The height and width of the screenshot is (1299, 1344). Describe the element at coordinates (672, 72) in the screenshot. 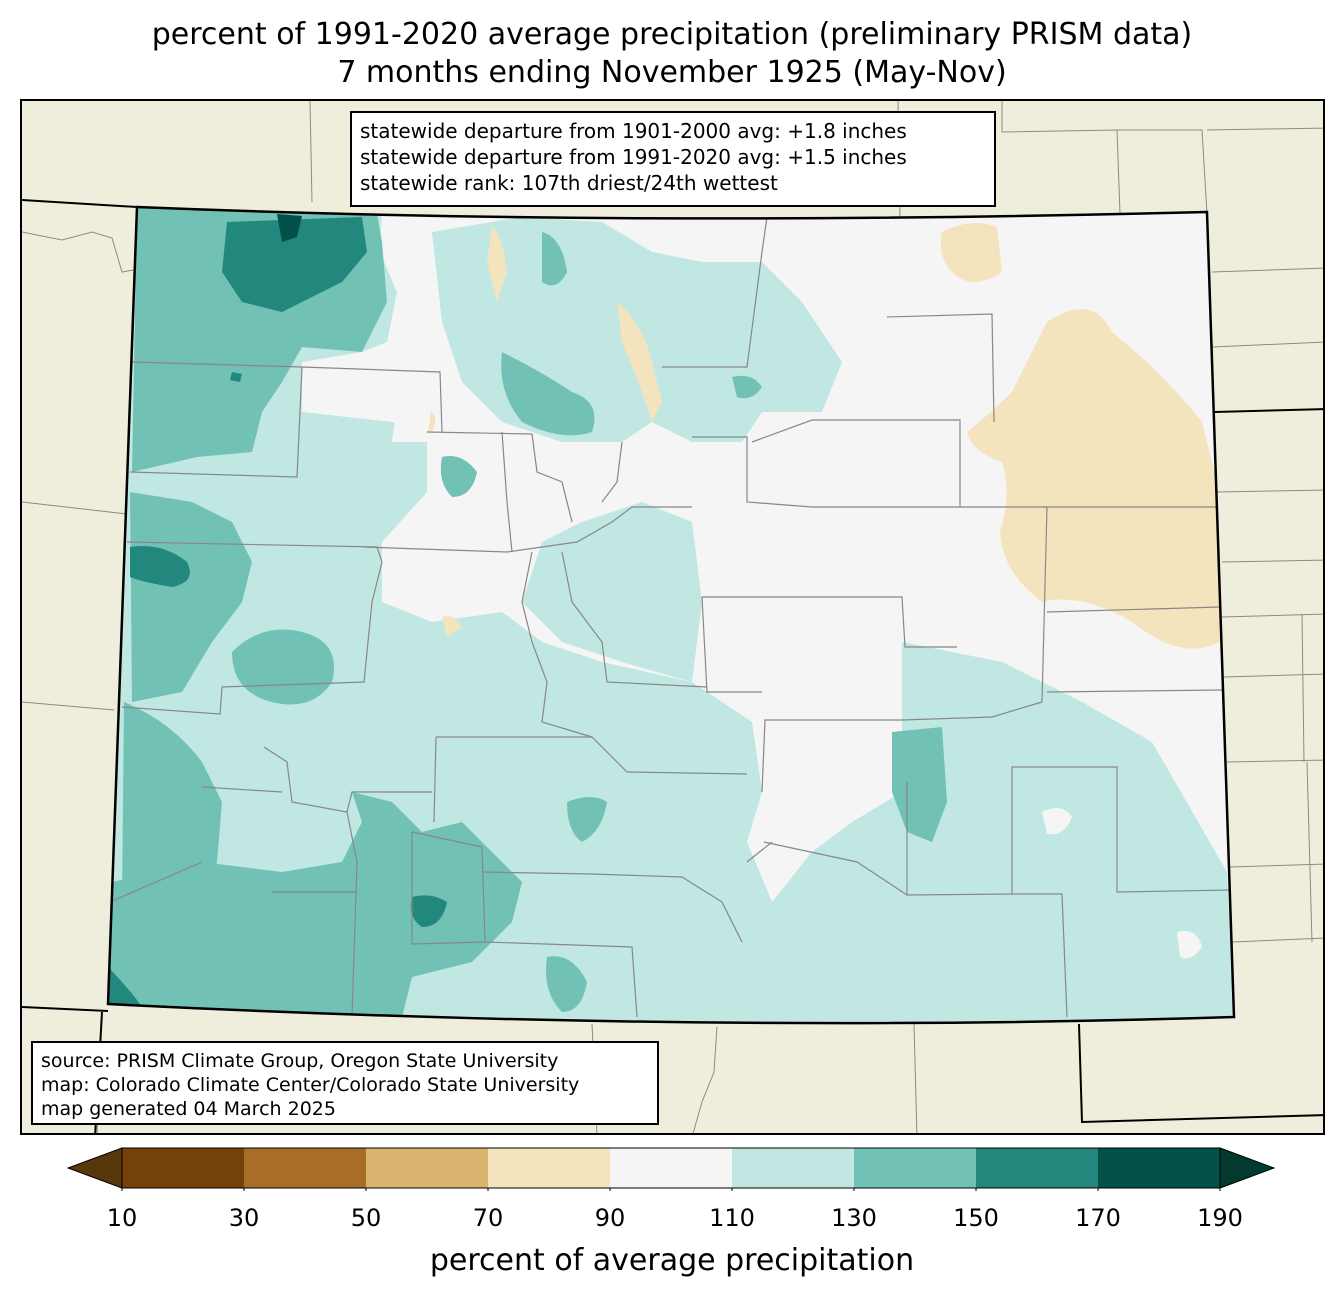

I see `map-title-line2: 7 months ending November 1925 (May-Nov)` at that location.